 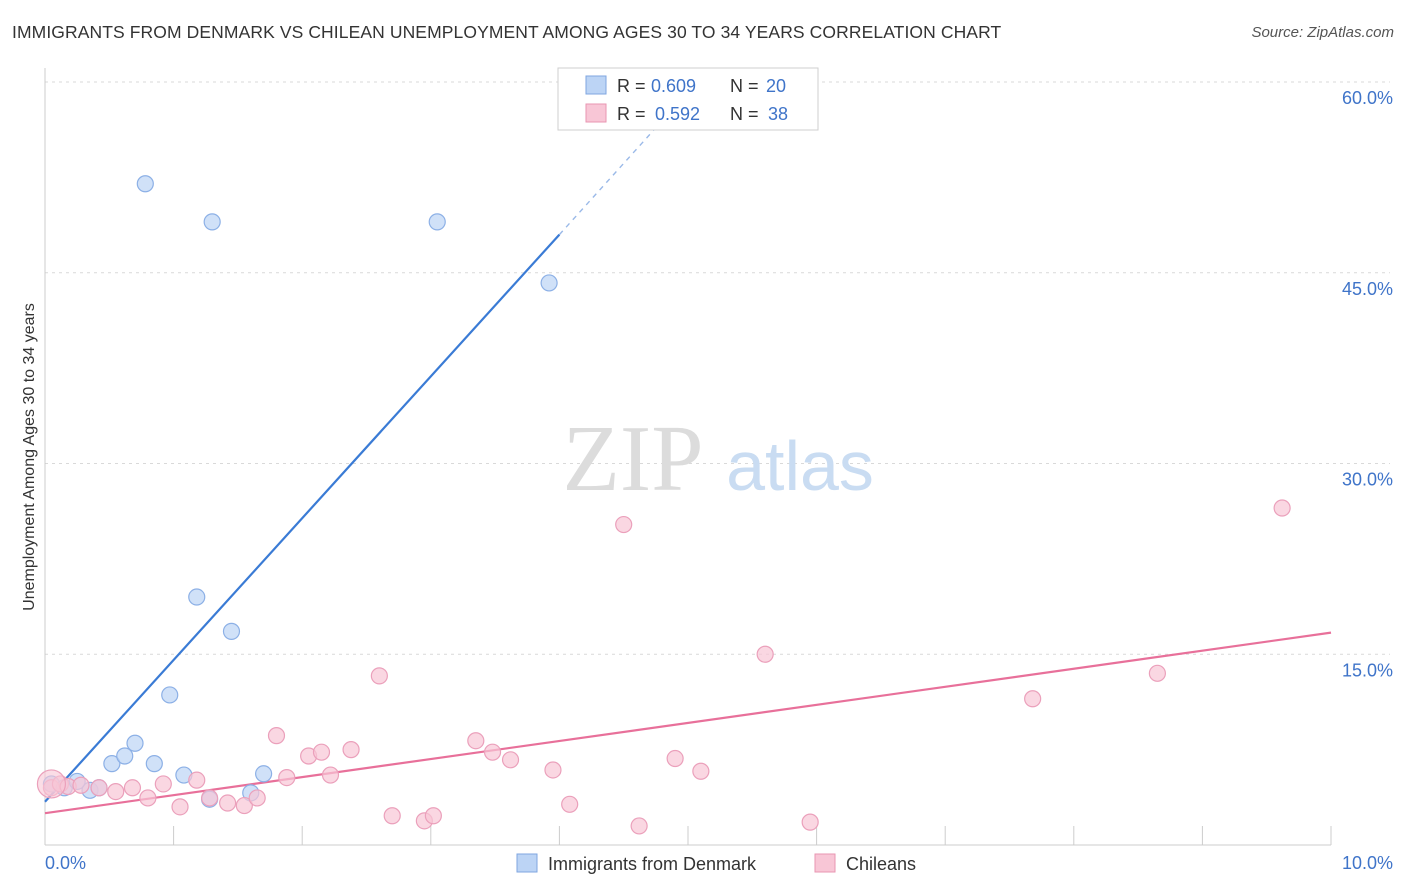 I want to click on source-label: Source: ZipAtlas.com, so click(x=1322, y=32).